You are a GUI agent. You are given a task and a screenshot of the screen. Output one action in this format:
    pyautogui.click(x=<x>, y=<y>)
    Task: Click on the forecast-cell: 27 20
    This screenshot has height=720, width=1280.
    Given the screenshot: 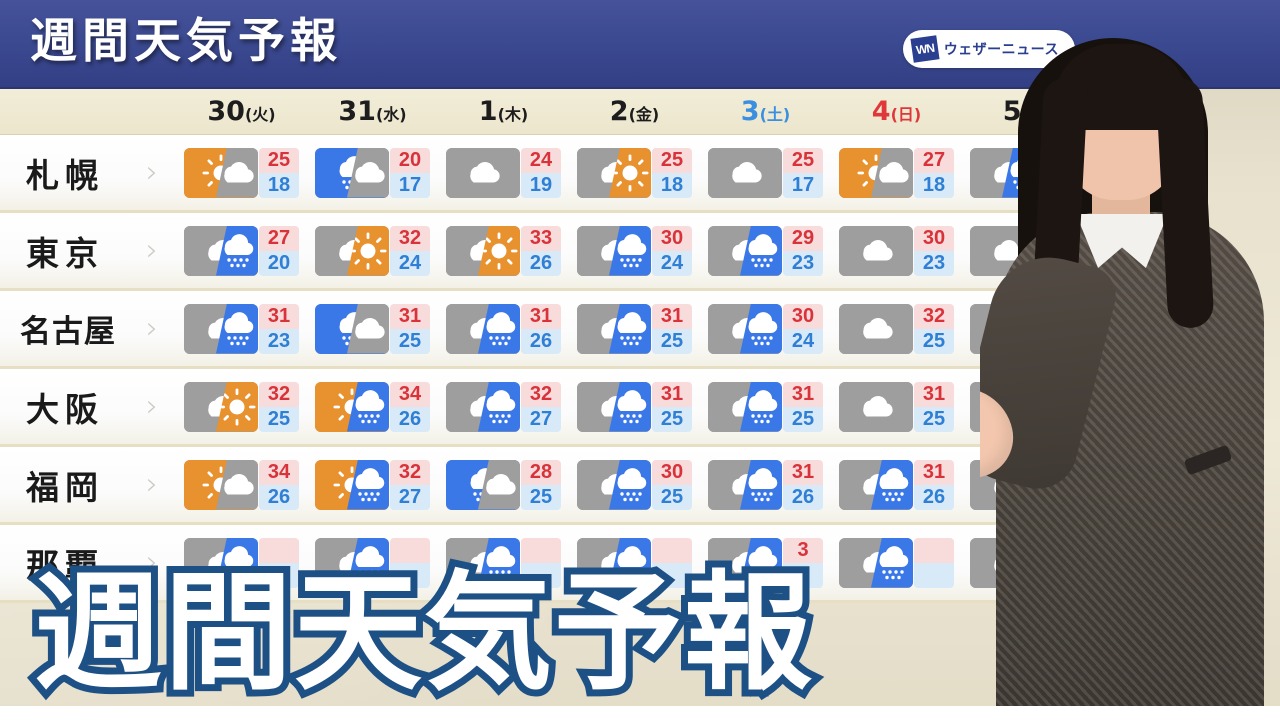 What is the action you would take?
    pyautogui.click(x=241, y=250)
    